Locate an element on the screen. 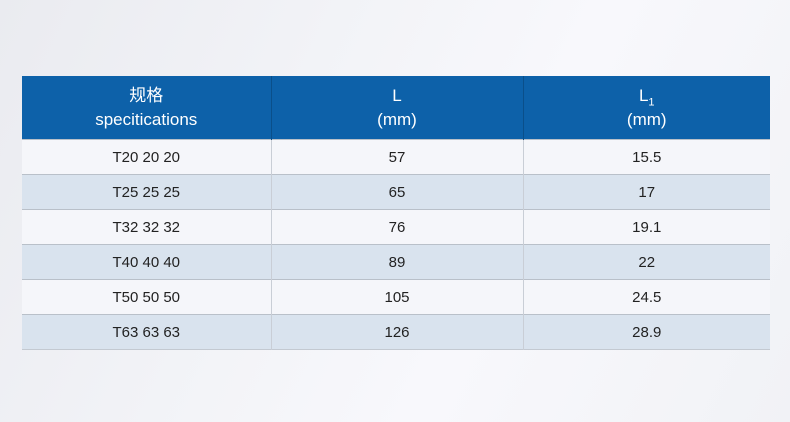 This screenshot has width=790, height=422. spec-cell: T25 25 25 is located at coordinates (146, 192).